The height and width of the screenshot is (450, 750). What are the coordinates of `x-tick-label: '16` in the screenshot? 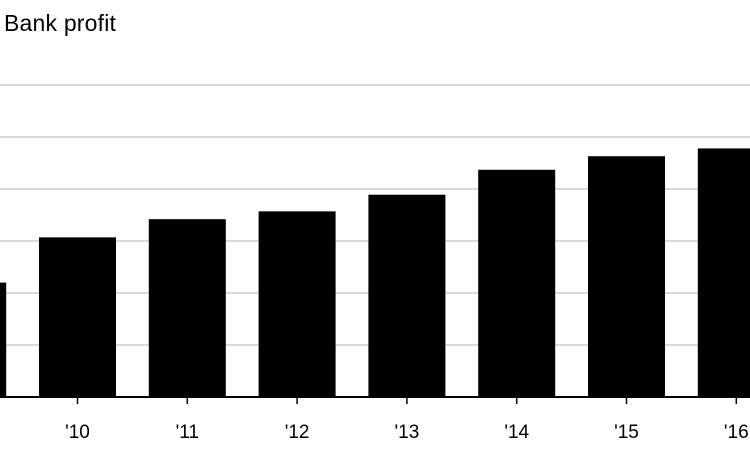 It's located at (736, 432).